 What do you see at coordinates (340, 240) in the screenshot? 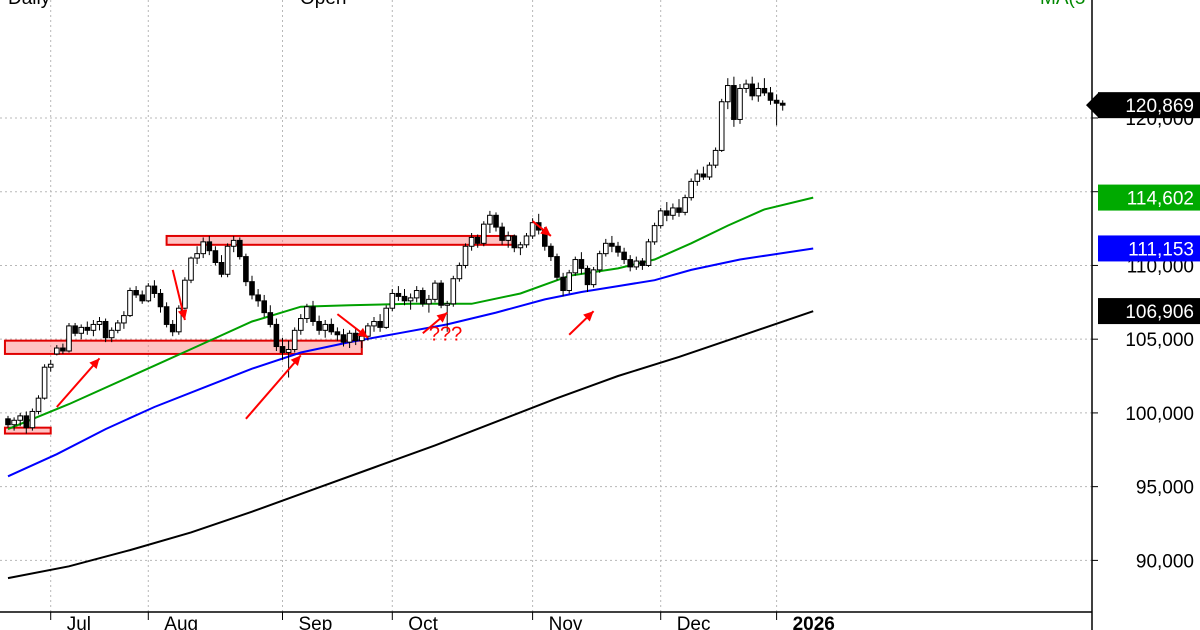
I see `zone-rect` at bounding box center [340, 240].